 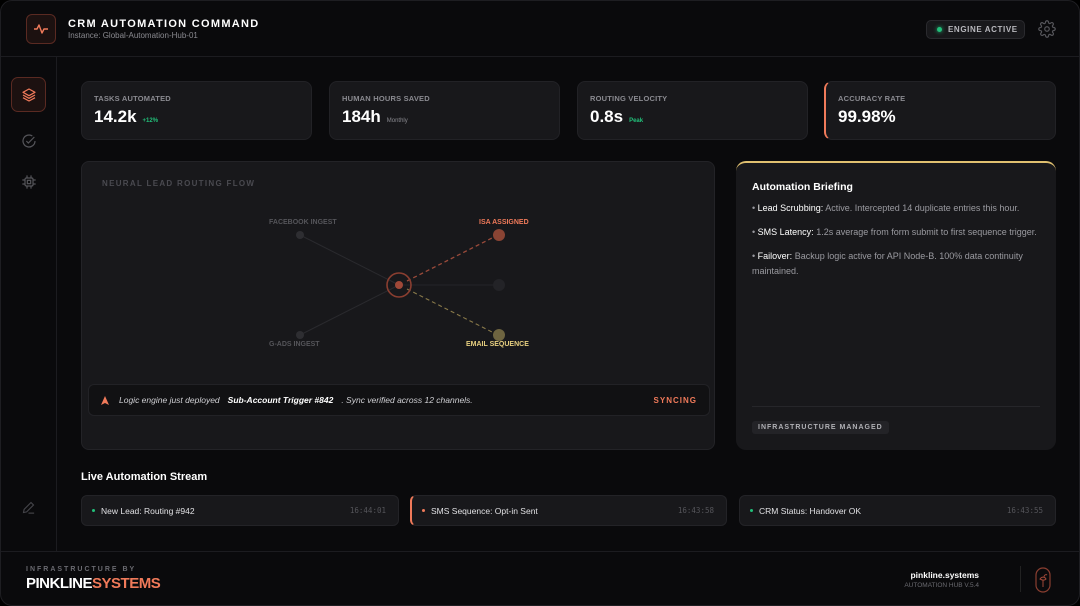 I want to click on engine-status-badge: ENGINE ACTIVE, so click(x=975, y=29).